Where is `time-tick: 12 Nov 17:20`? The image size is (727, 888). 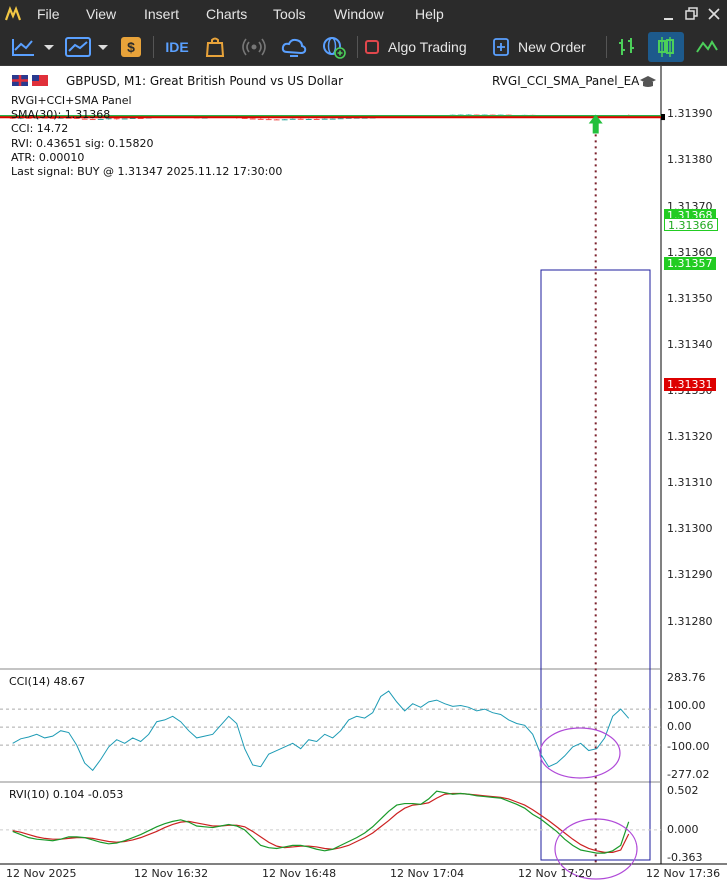
time-tick: 12 Nov 17:20 is located at coordinates (555, 873).